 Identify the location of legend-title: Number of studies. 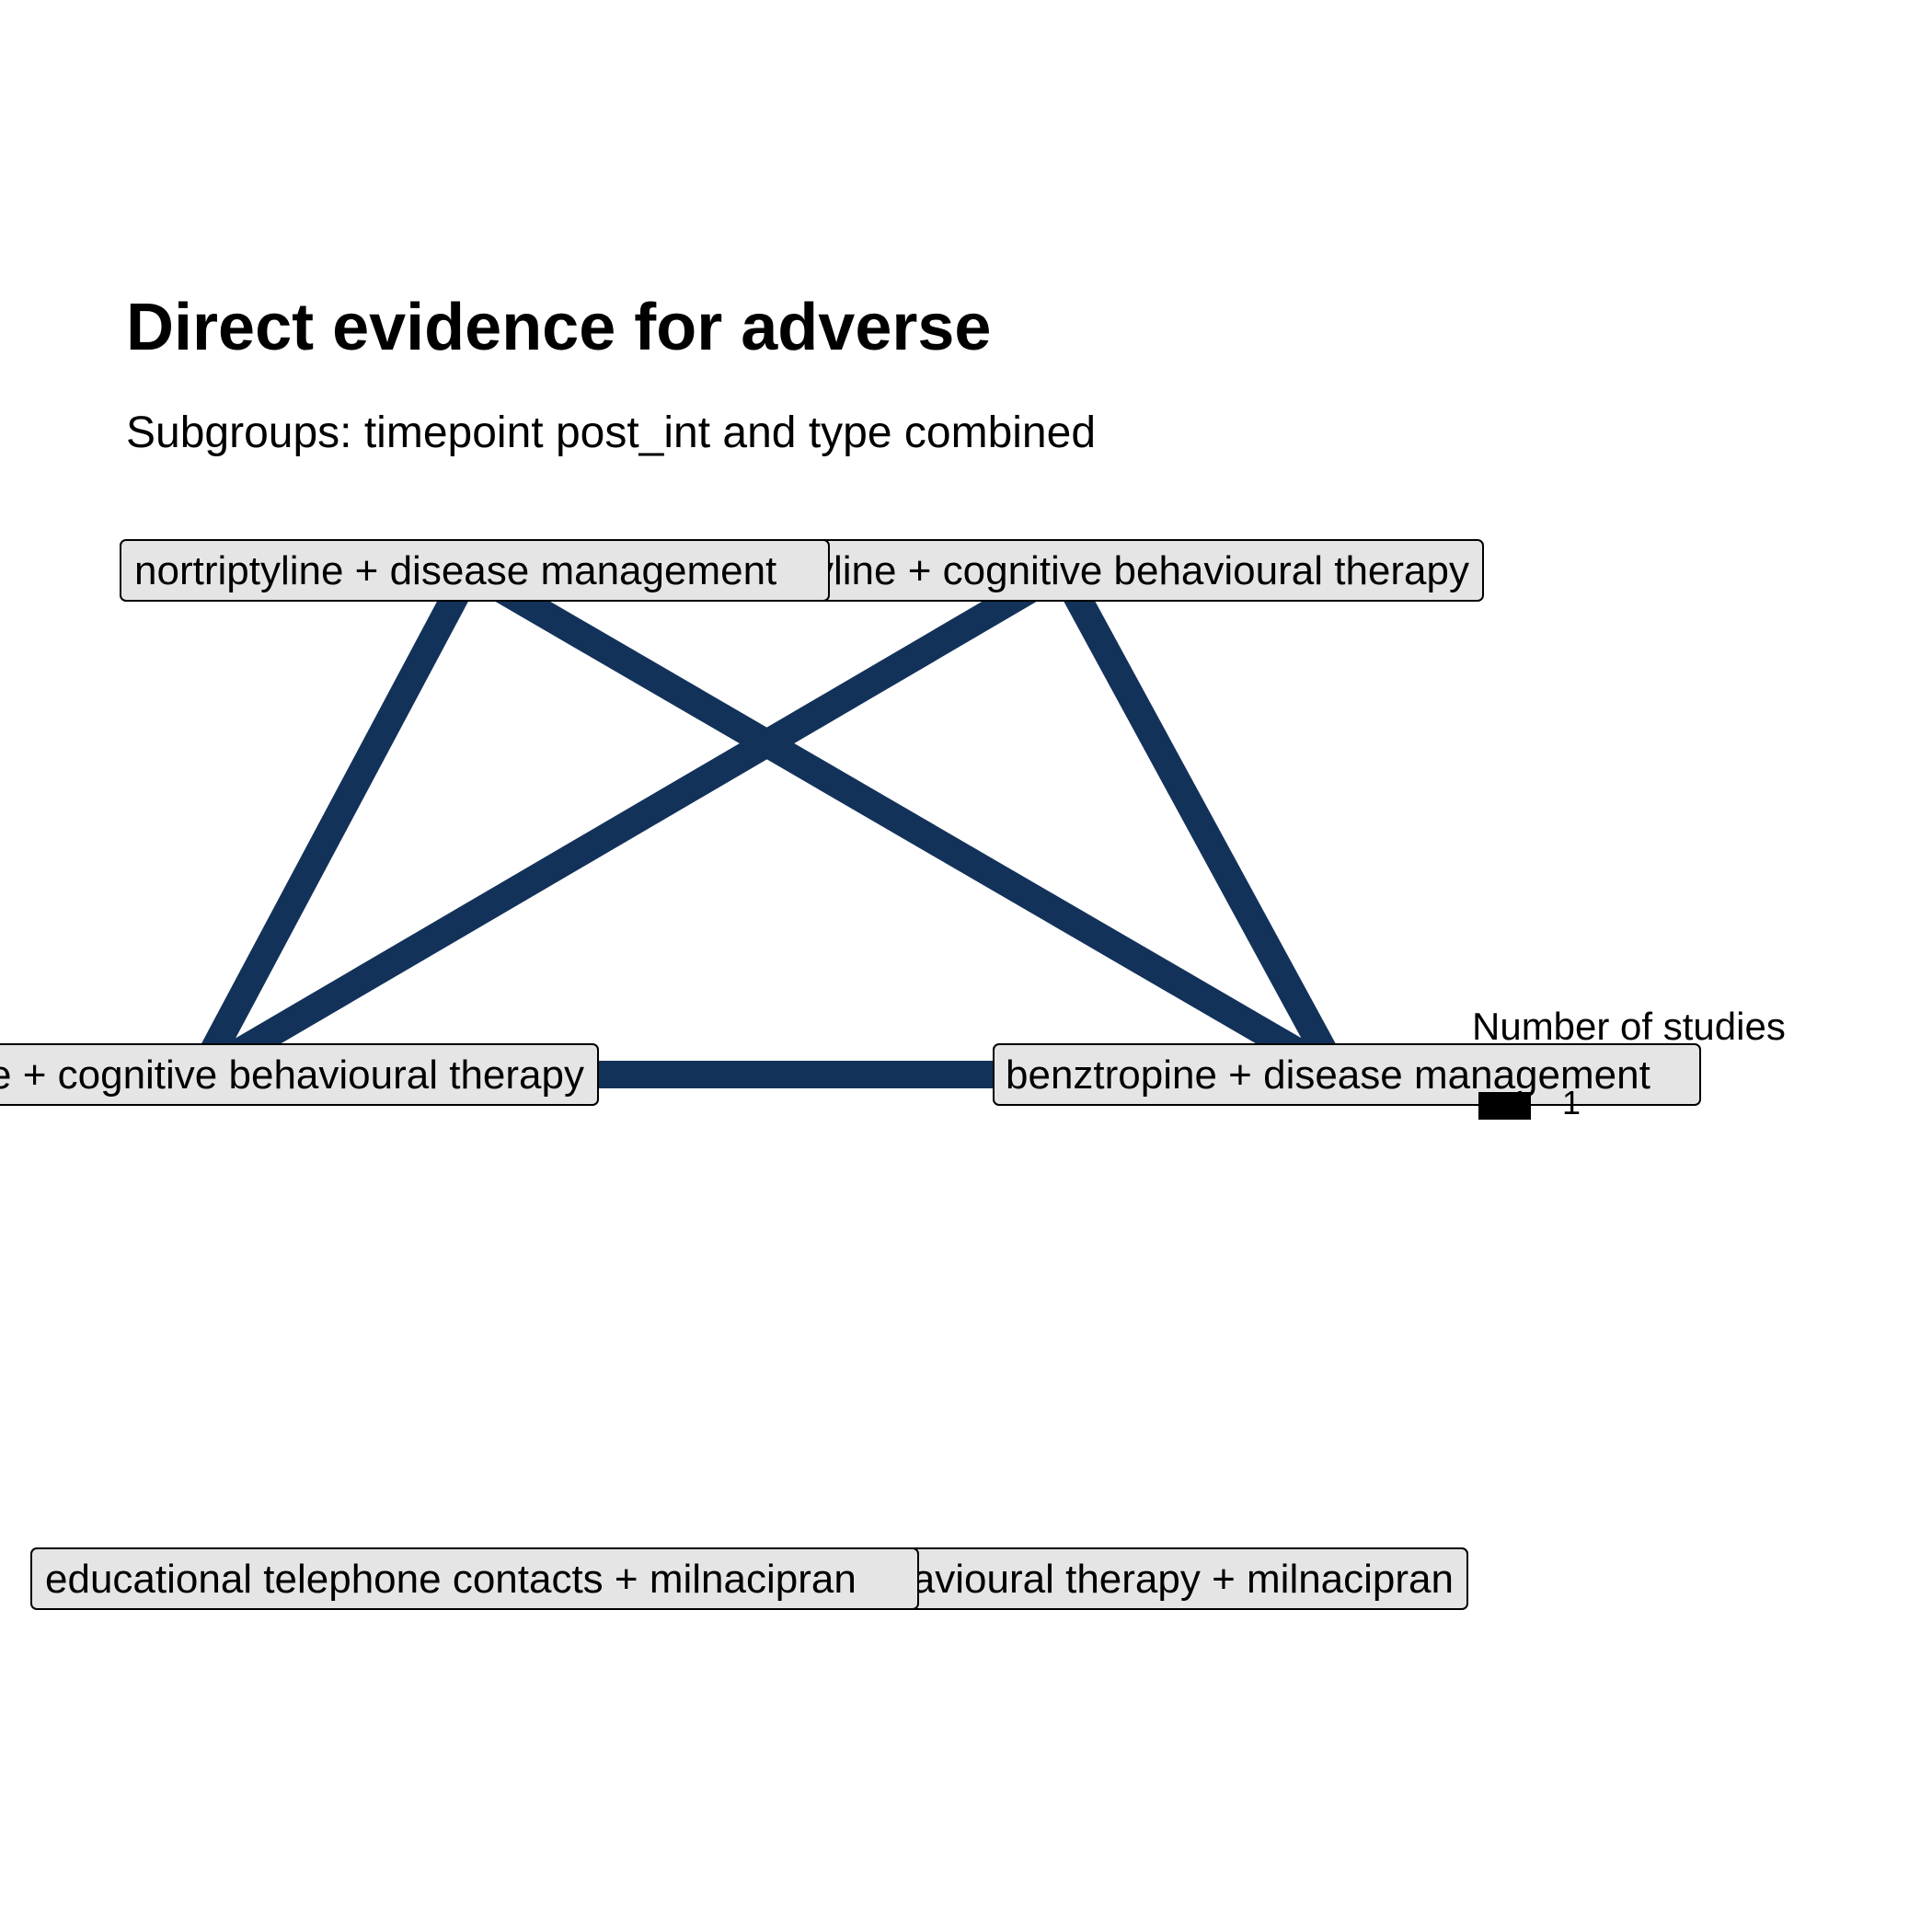
(1629, 1026).